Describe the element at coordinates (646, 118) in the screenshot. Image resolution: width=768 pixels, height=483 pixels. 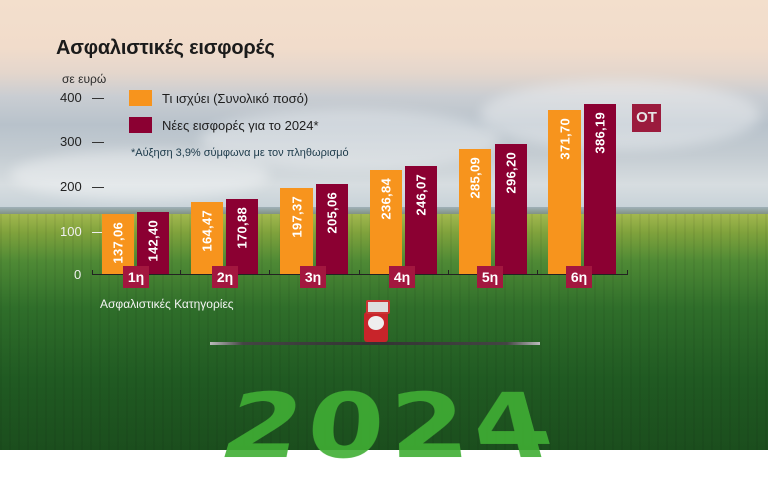
I see `ot-logo: OT` at that location.